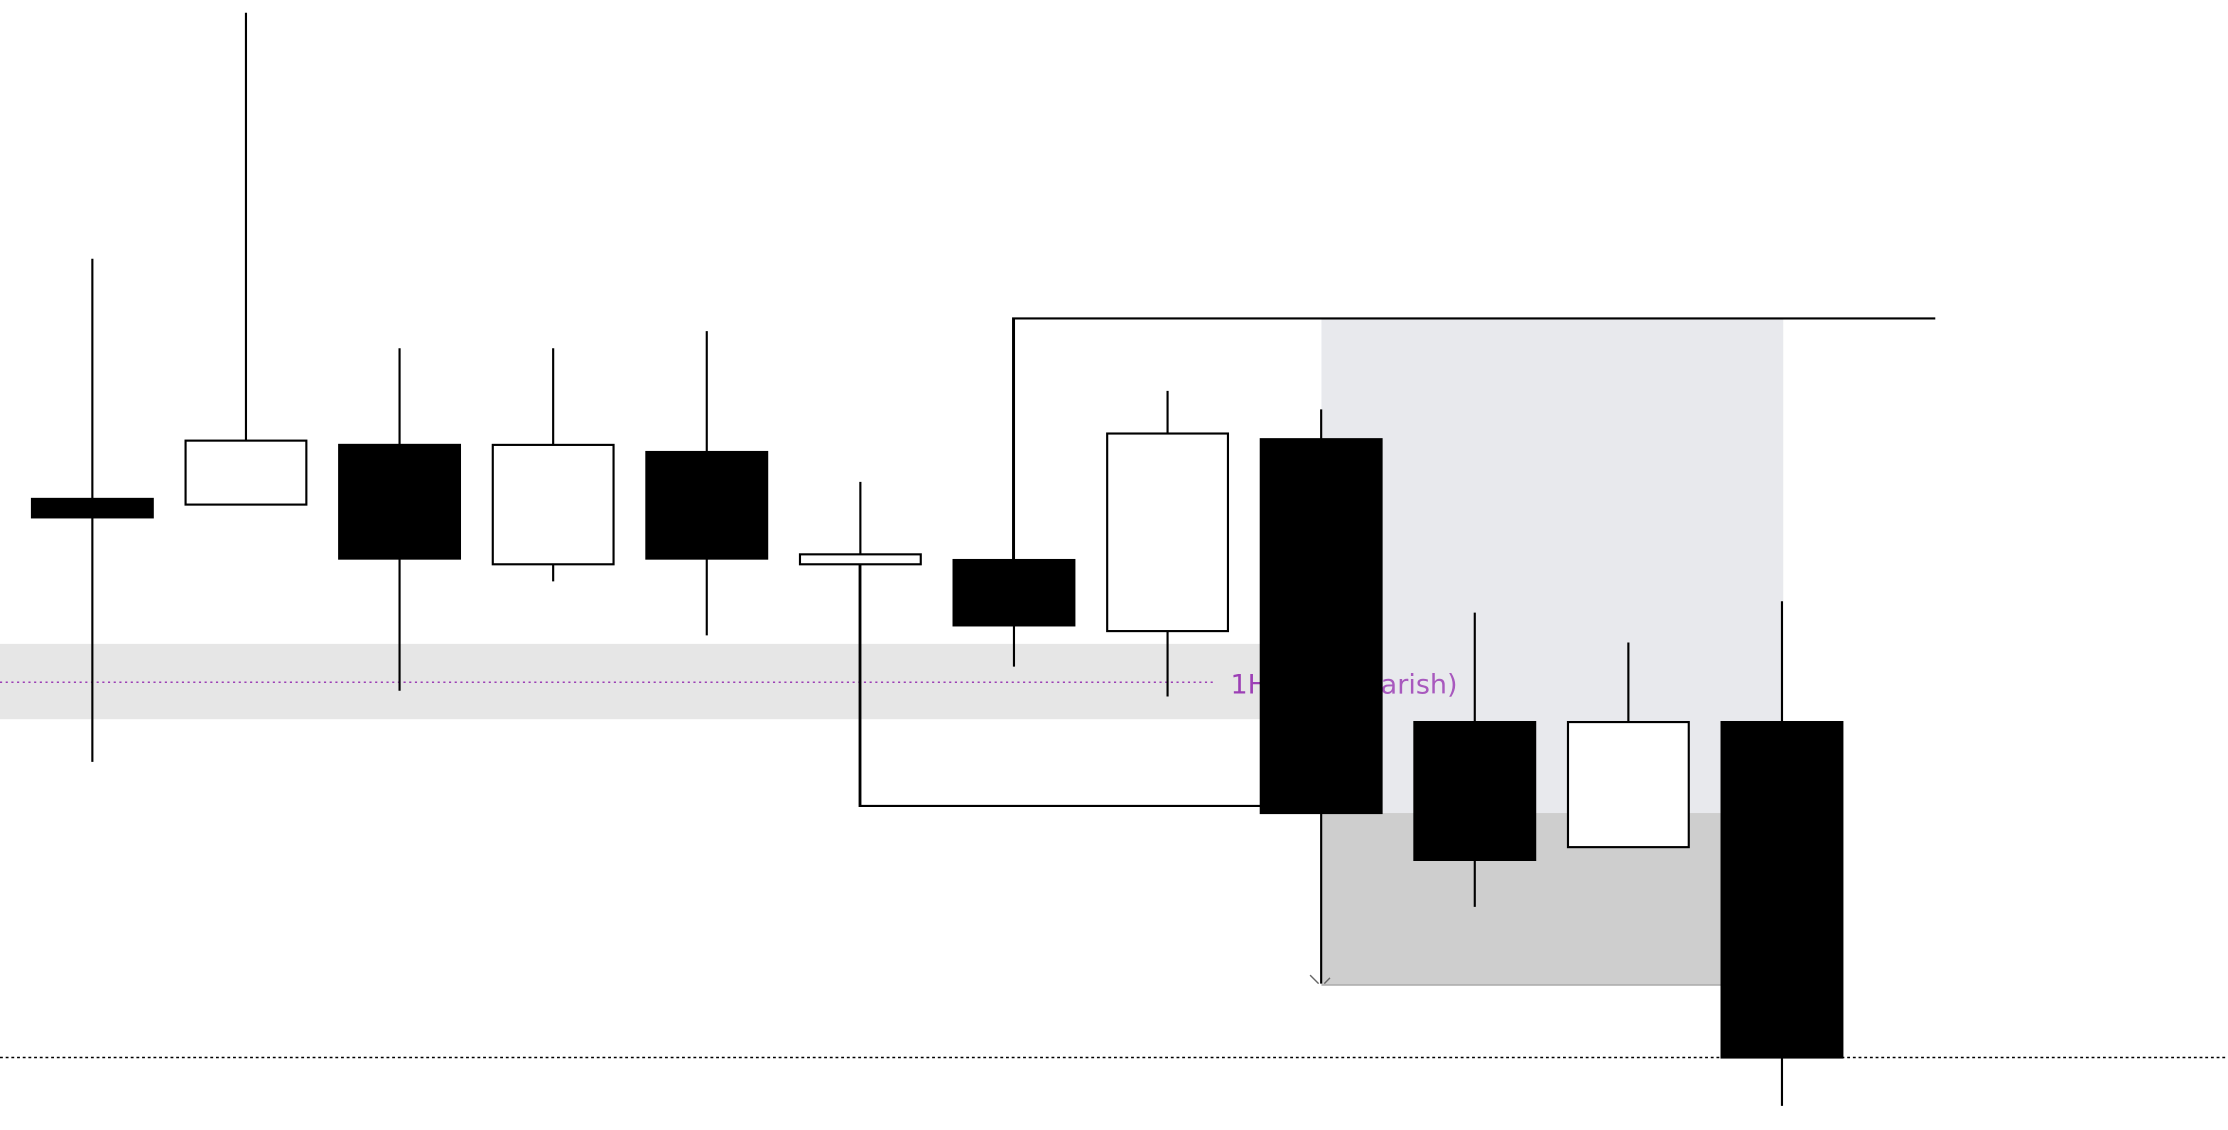  I want to click on arrow-marker-icon, so click(1320, 979).